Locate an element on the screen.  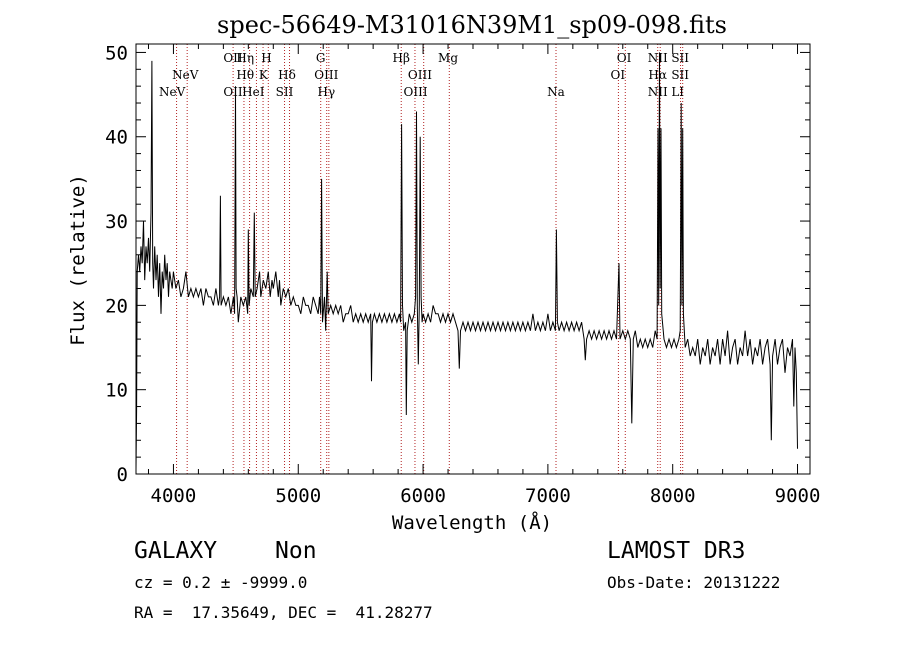
object-class: GALAXY is located at coordinates (176, 551).